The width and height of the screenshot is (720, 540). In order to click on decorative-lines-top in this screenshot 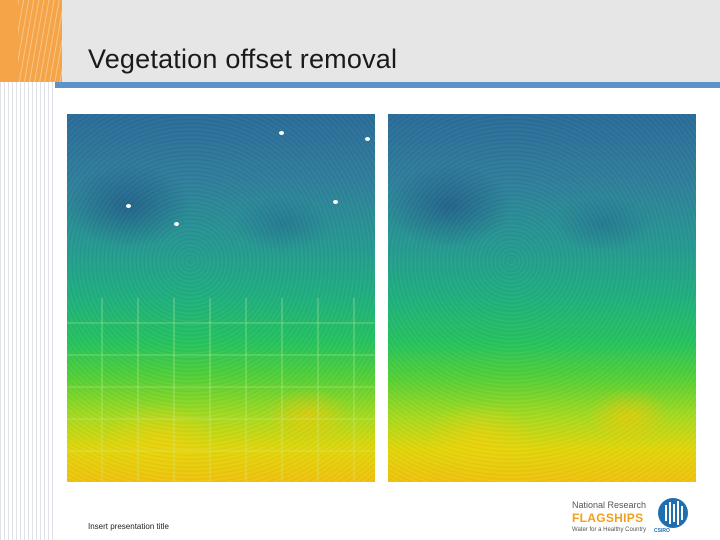, I will do `click(40, 41)`.